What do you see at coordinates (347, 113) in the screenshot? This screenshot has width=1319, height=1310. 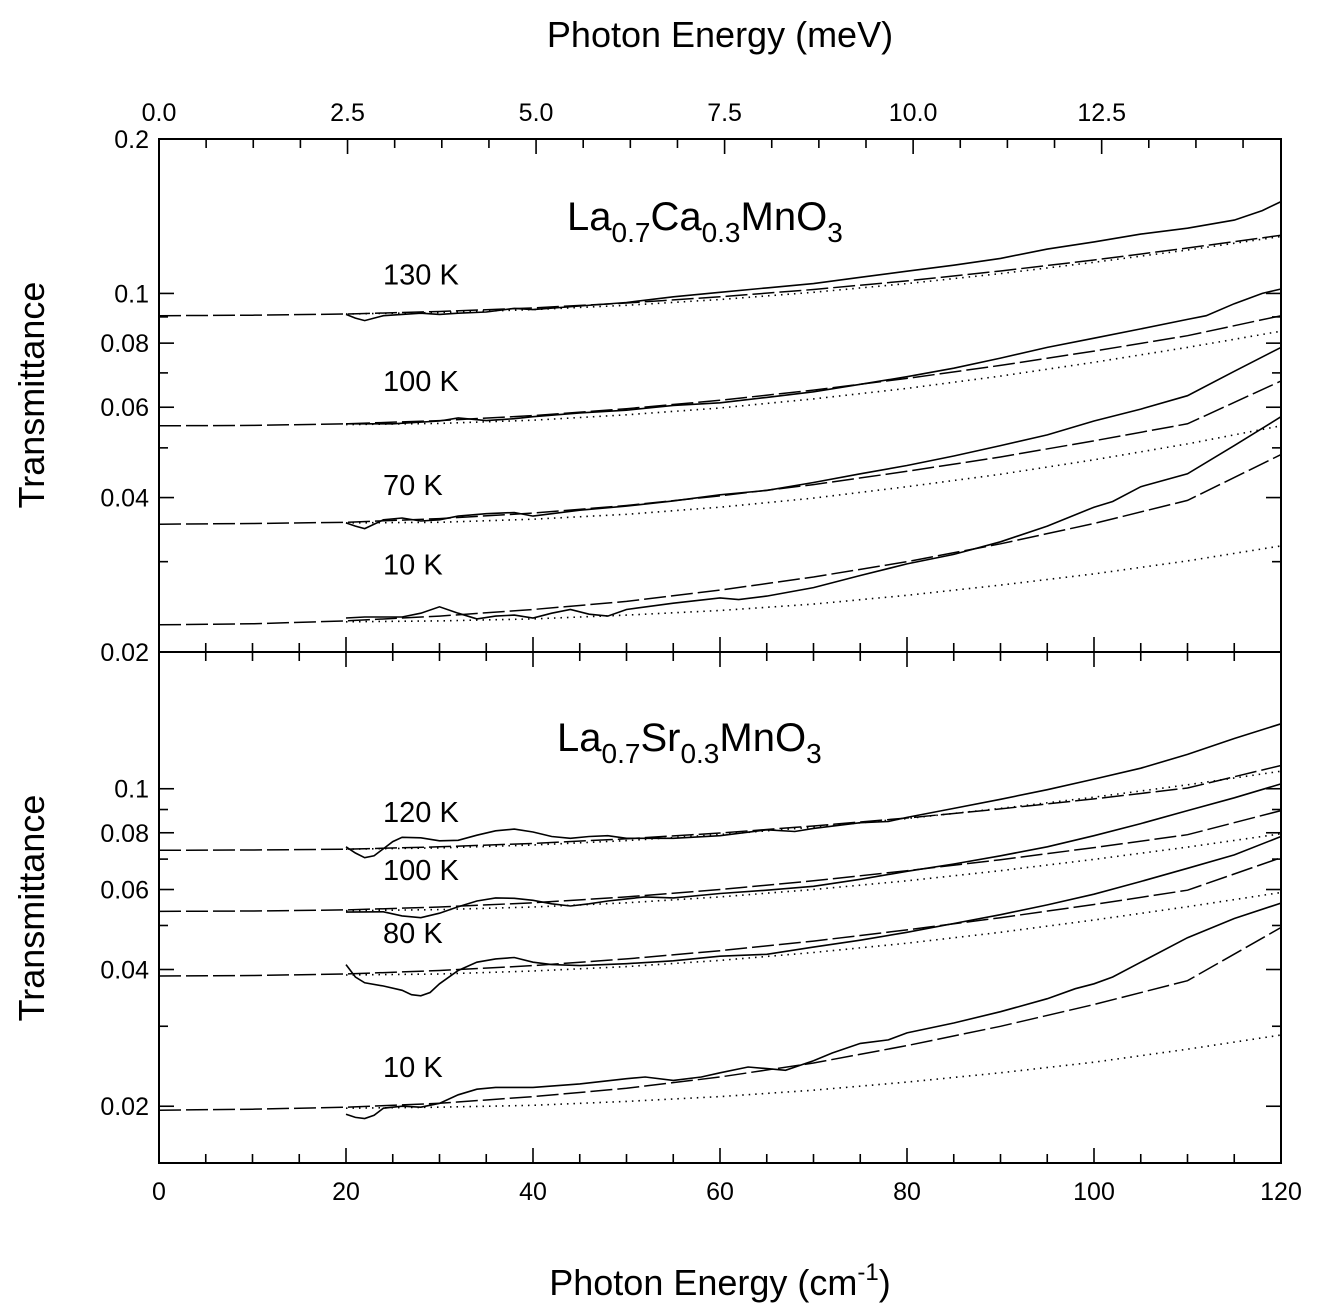 I see `x2-tick-label: 2.5` at bounding box center [347, 113].